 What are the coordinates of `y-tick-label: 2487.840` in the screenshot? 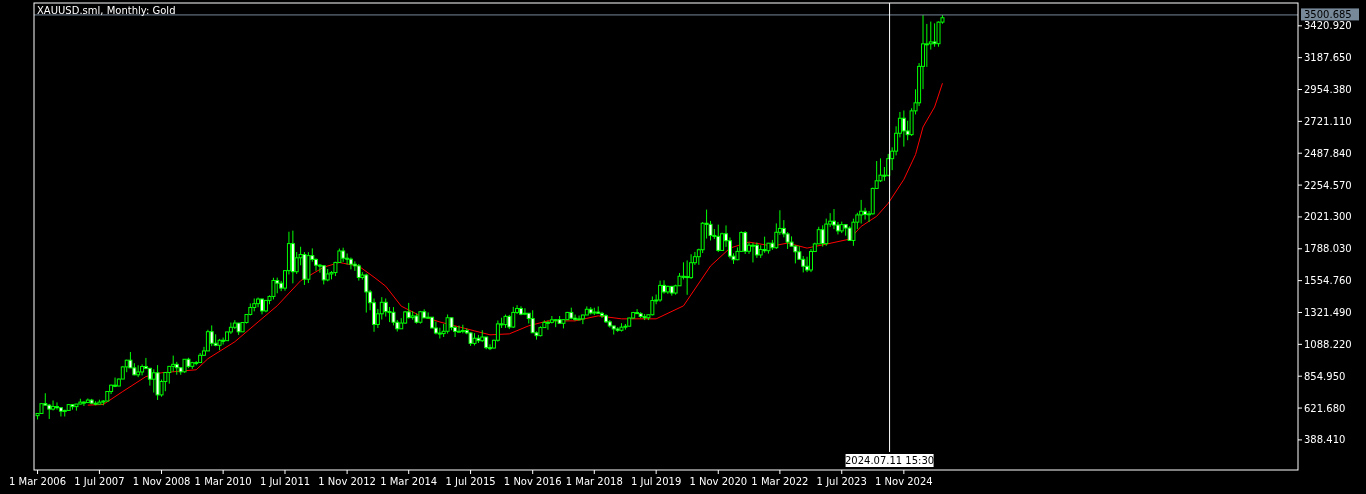 It's located at (1328, 153).